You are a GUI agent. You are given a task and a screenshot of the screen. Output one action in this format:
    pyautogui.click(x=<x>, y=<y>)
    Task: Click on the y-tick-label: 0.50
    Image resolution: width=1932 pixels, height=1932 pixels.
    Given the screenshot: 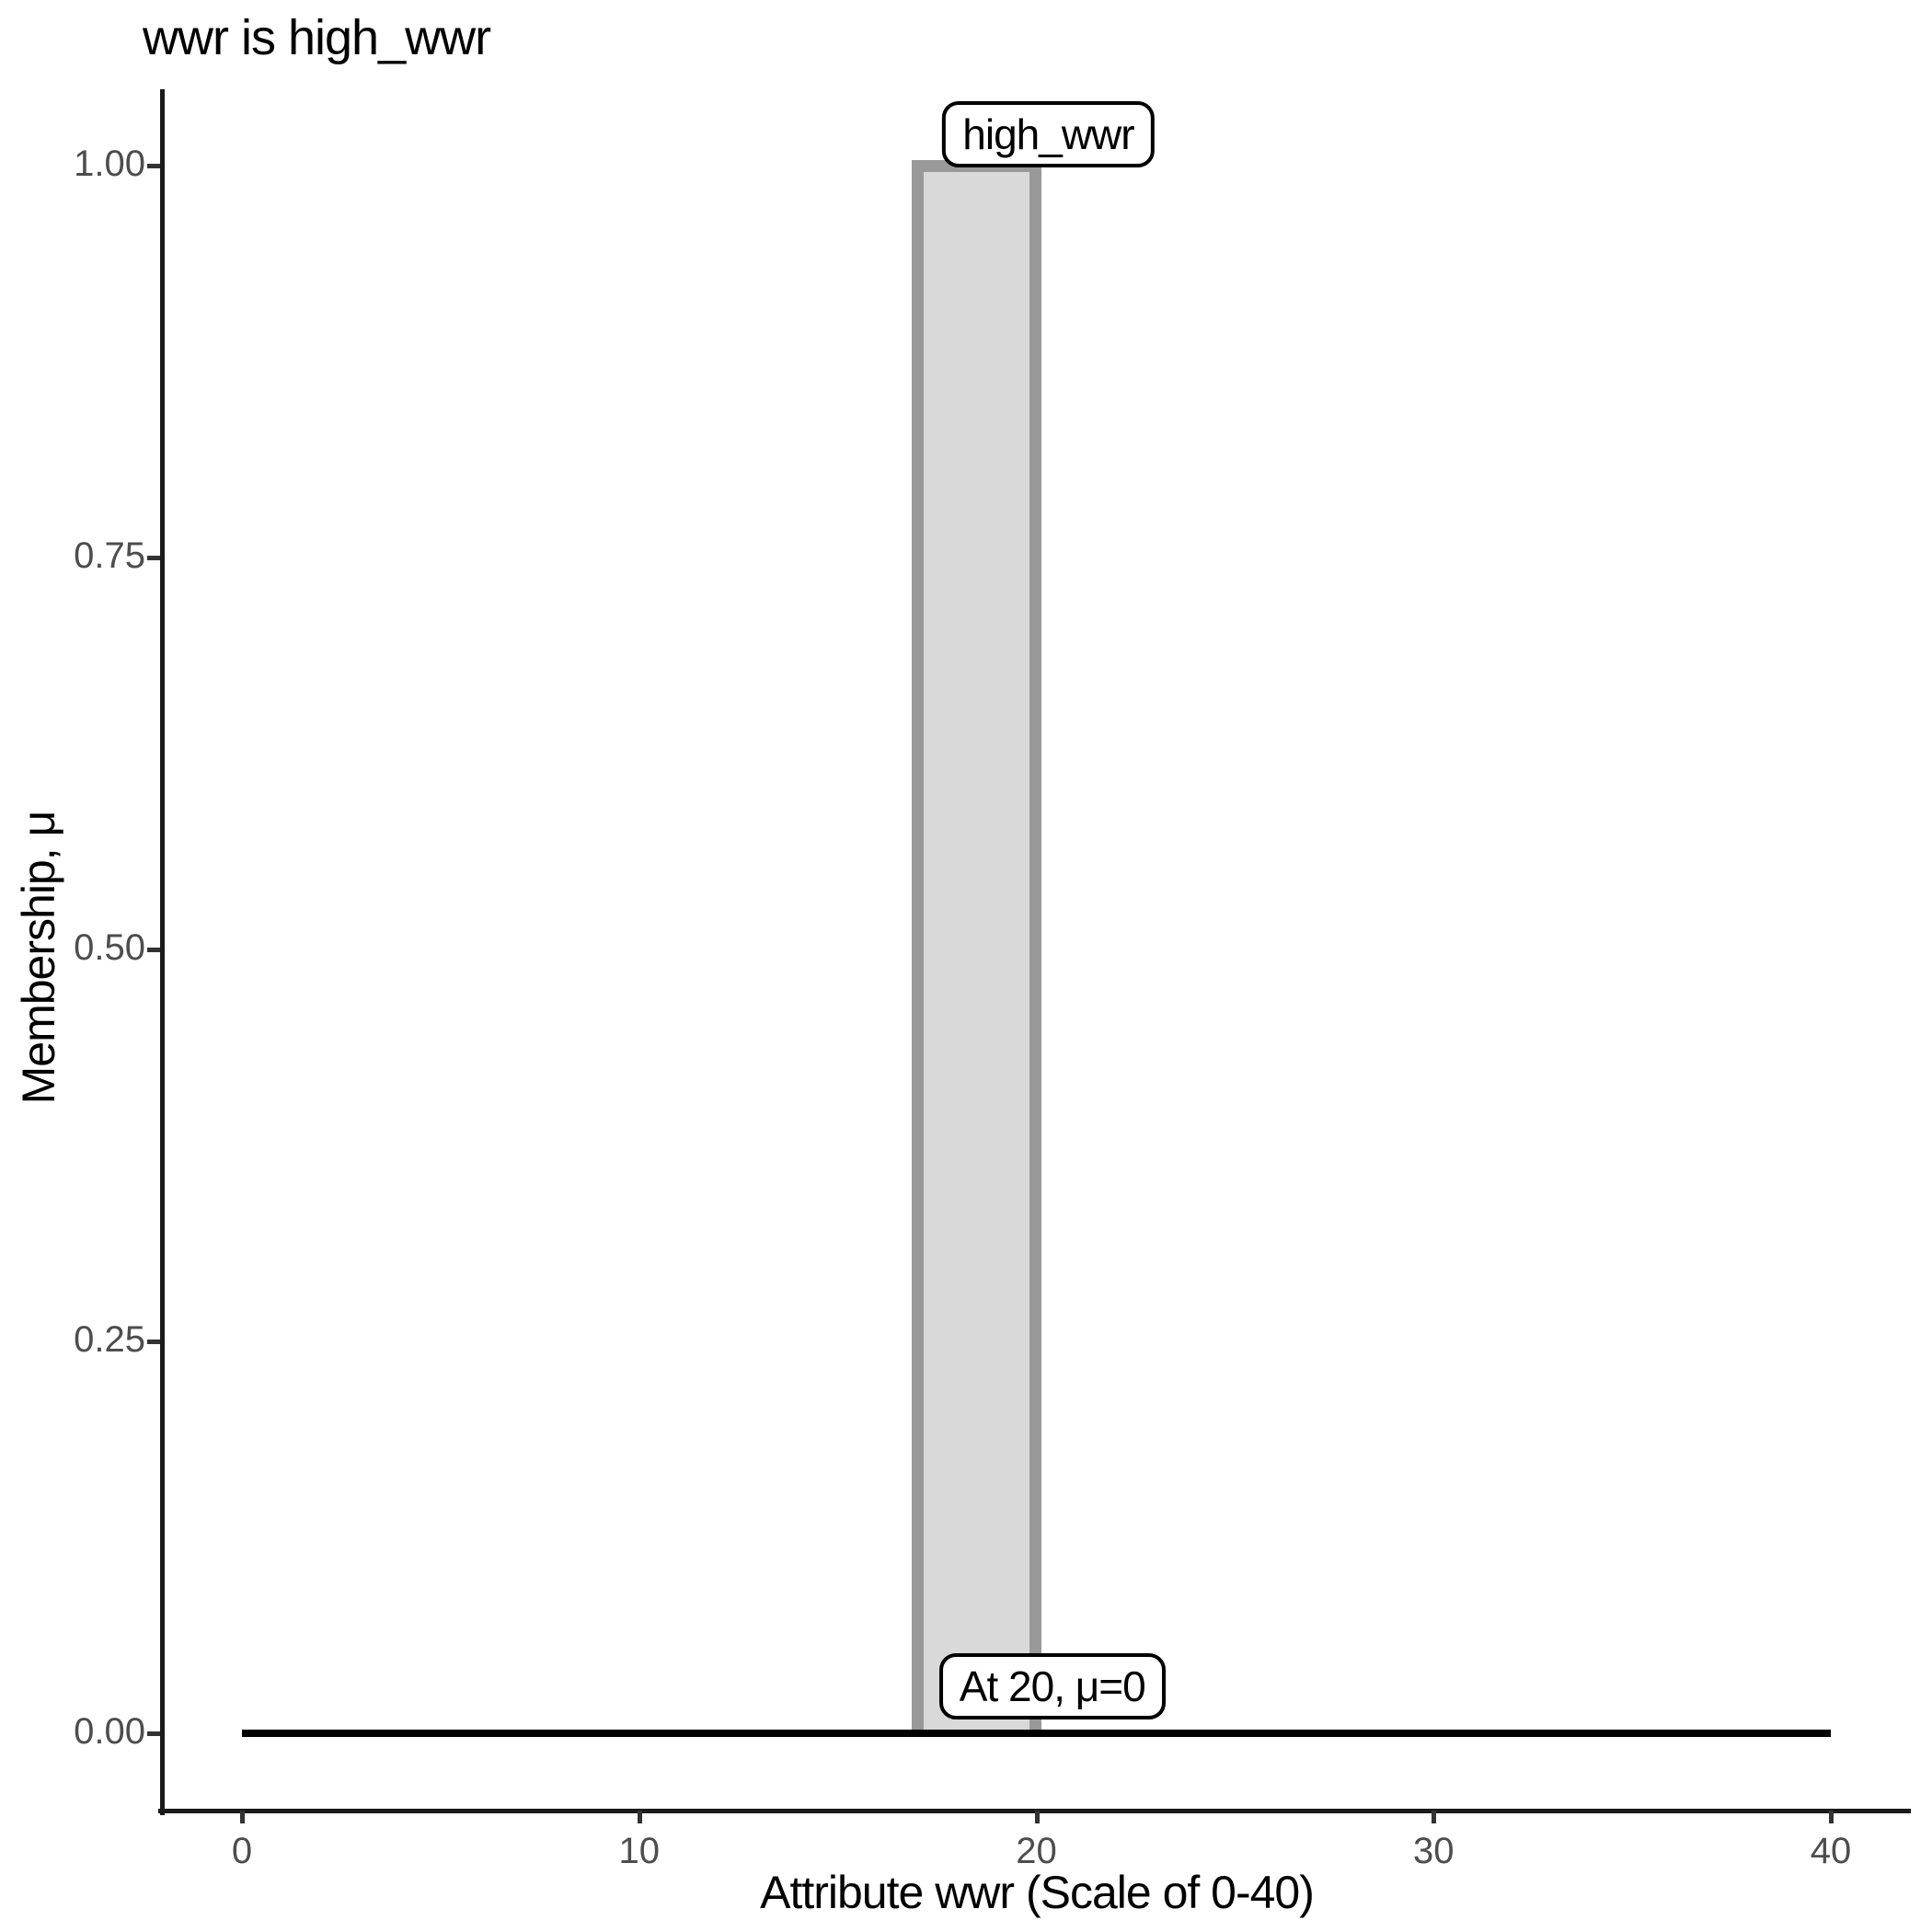 What is the action you would take?
    pyautogui.click(x=109, y=947)
    